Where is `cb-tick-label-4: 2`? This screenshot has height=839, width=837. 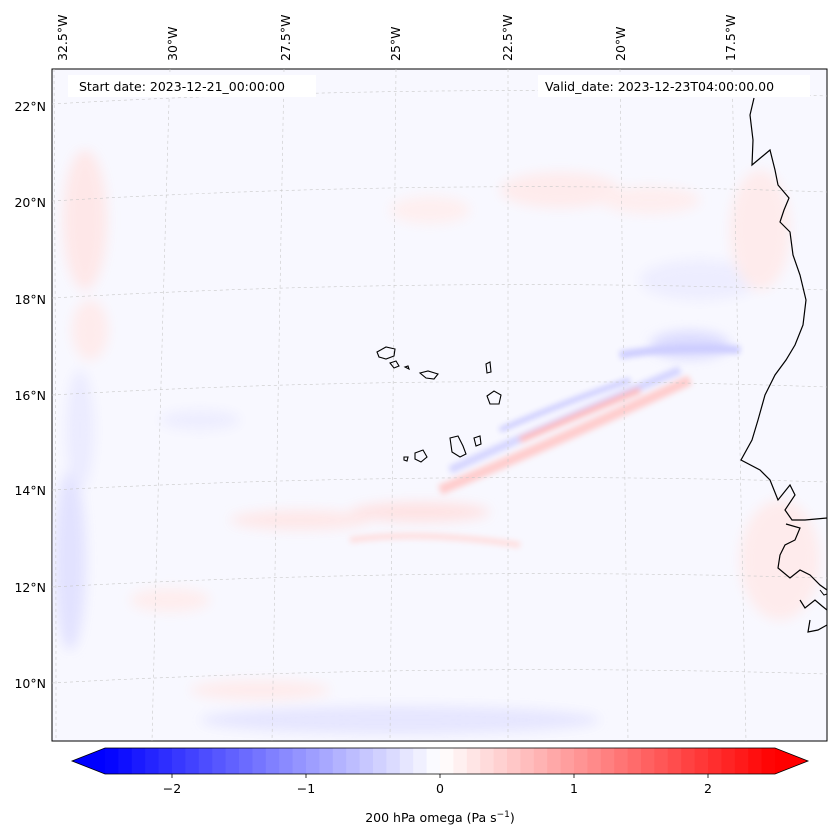
cb-tick-label-4: 2 is located at coordinates (708, 788).